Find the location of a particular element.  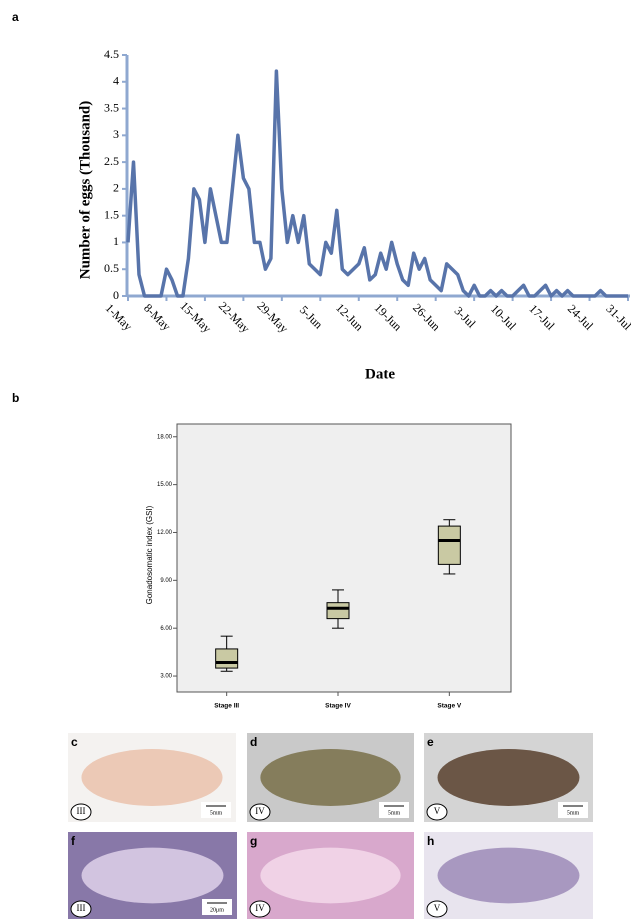

photo-label: h is located at coordinates (430, 841).